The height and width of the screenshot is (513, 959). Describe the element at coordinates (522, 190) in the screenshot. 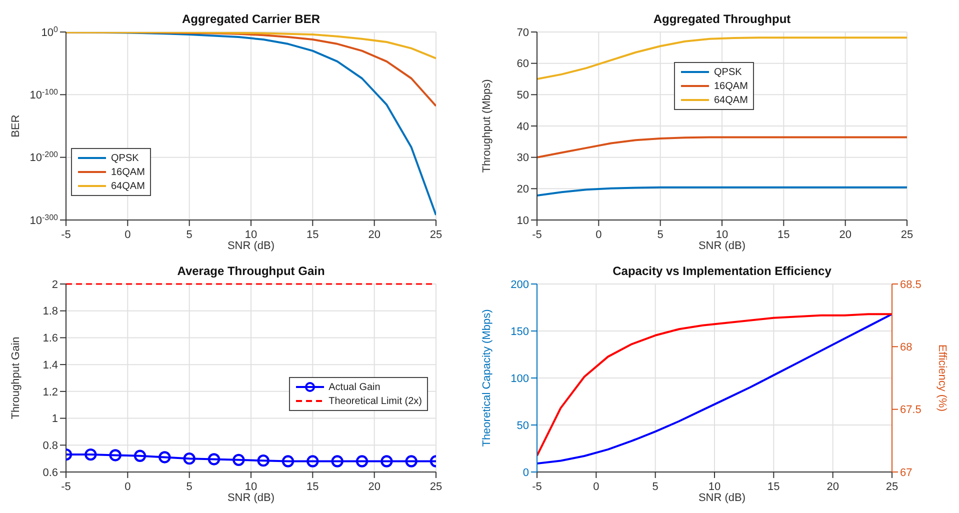

I see `y-tick-label: 20` at that location.